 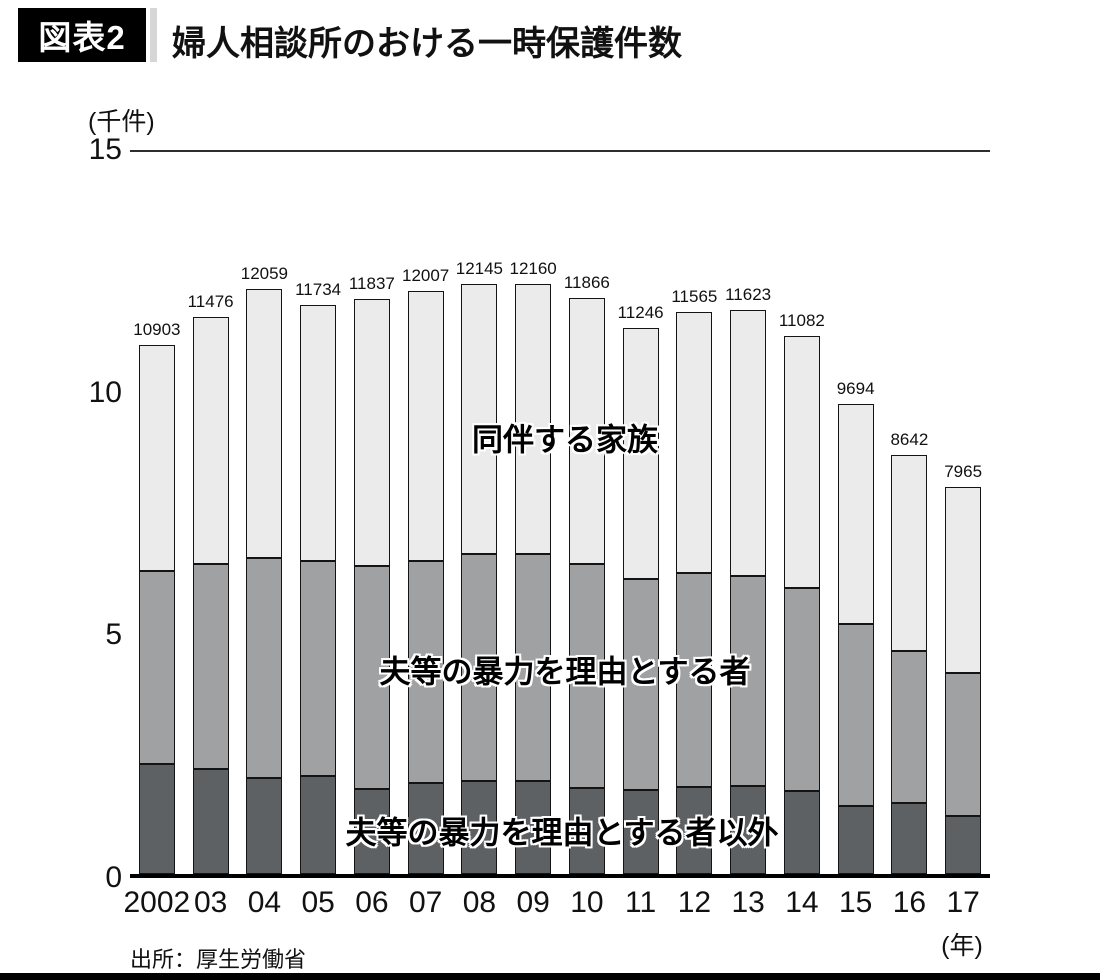 What do you see at coordinates (909, 902) in the screenshot?
I see `x-axis-label: 16` at bounding box center [909, 902].